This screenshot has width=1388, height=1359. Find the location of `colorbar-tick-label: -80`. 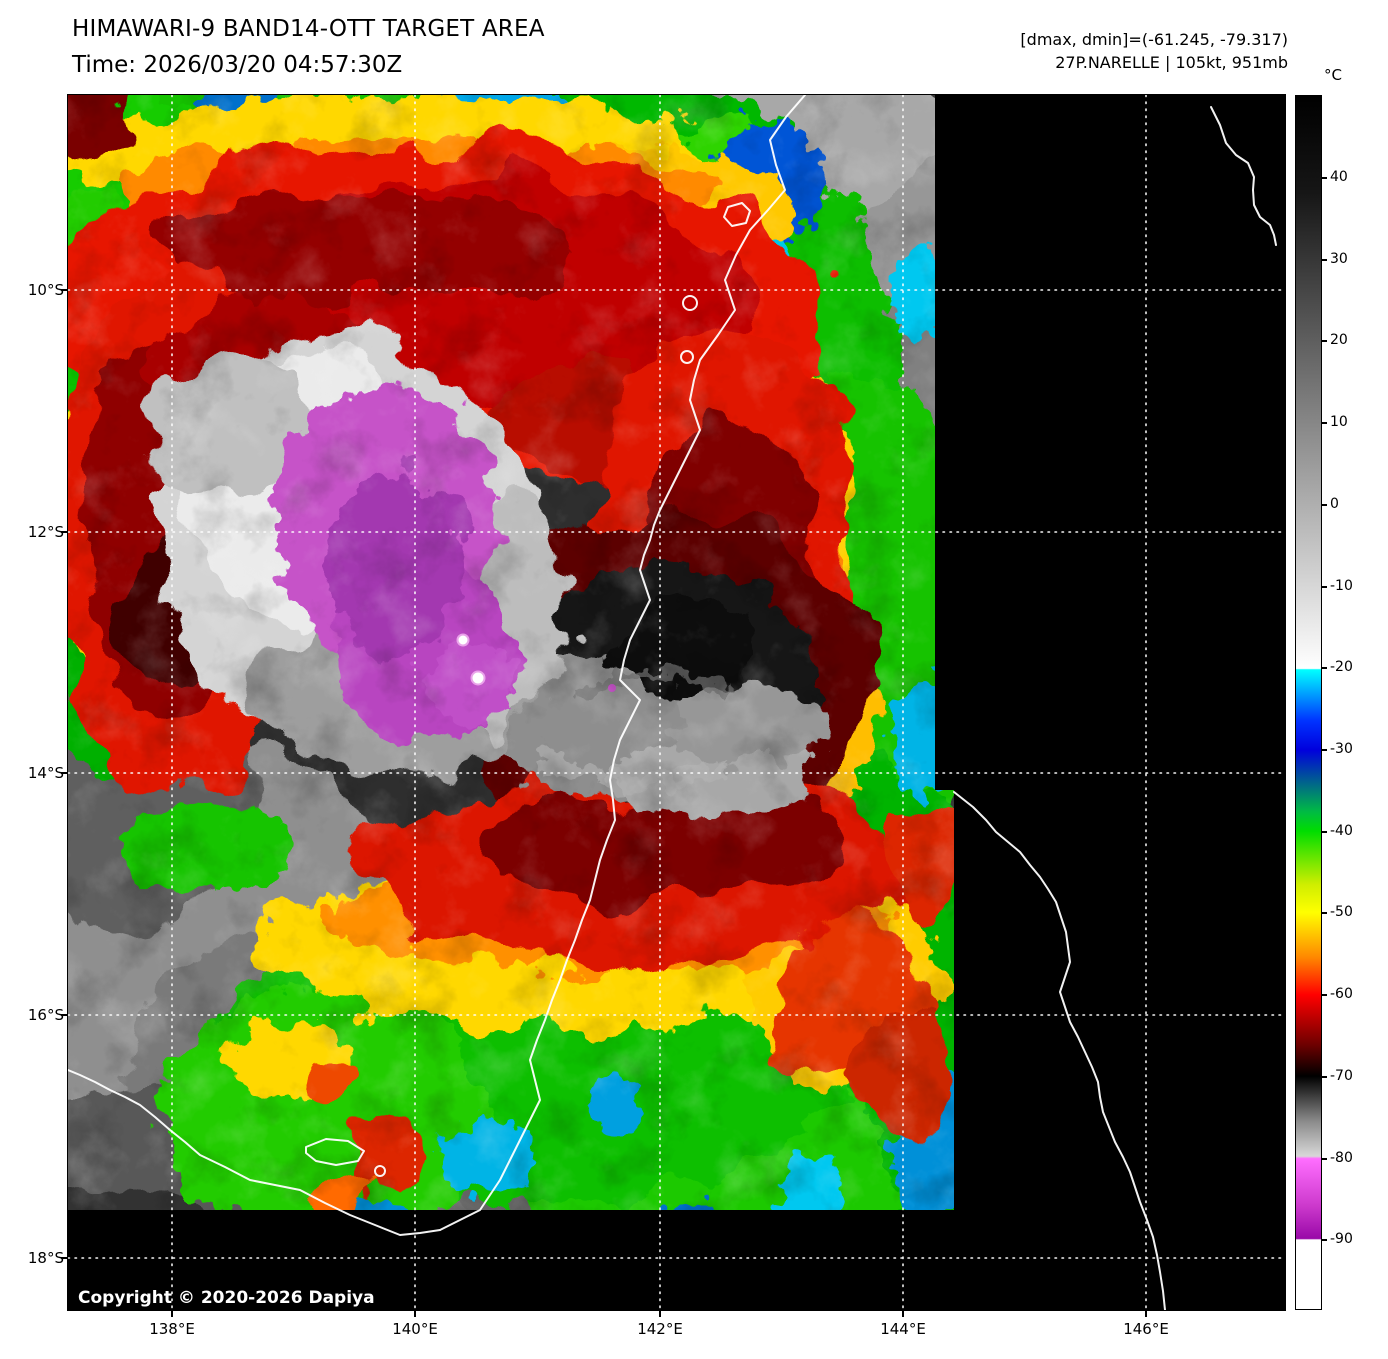

colorbar-tick-label: -80 is located at coordinates (1341, 1158).